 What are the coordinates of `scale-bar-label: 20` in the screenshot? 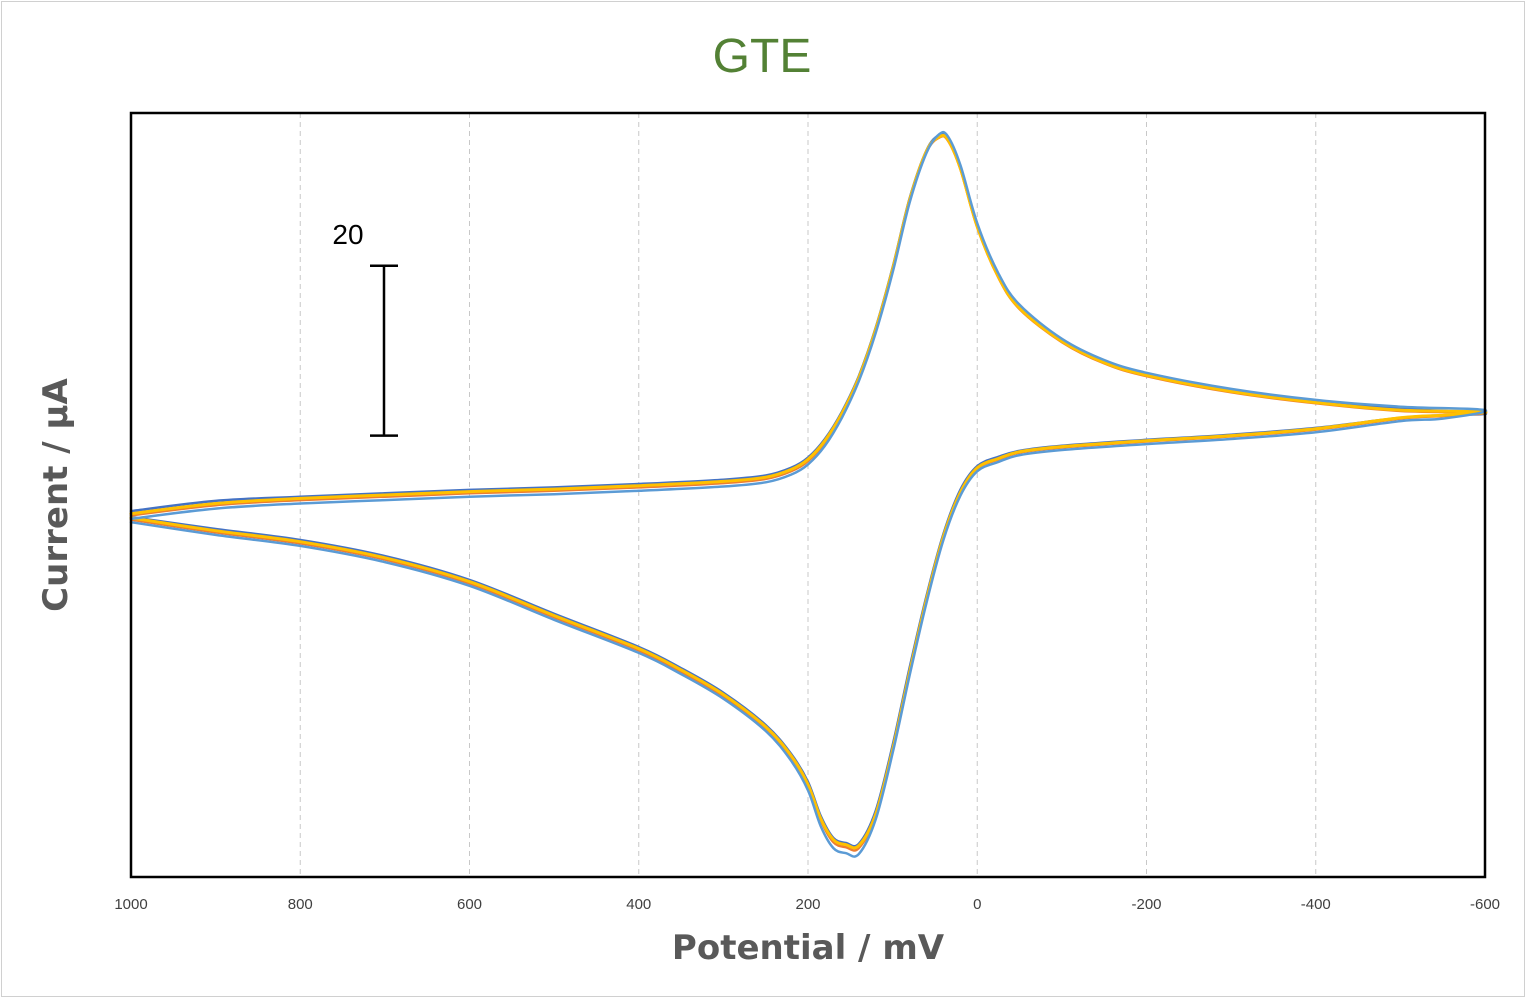 It's located at (347, 234).